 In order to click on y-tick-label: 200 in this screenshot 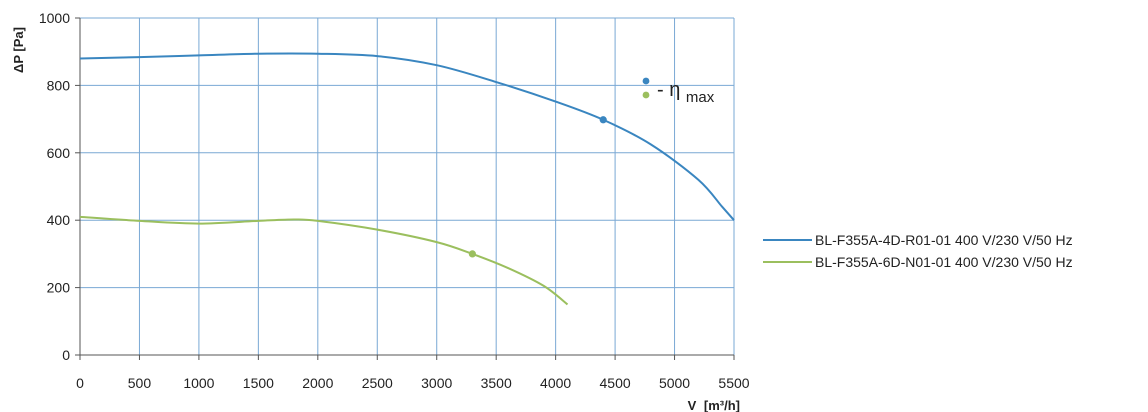, I will do `click(59, 288)`.